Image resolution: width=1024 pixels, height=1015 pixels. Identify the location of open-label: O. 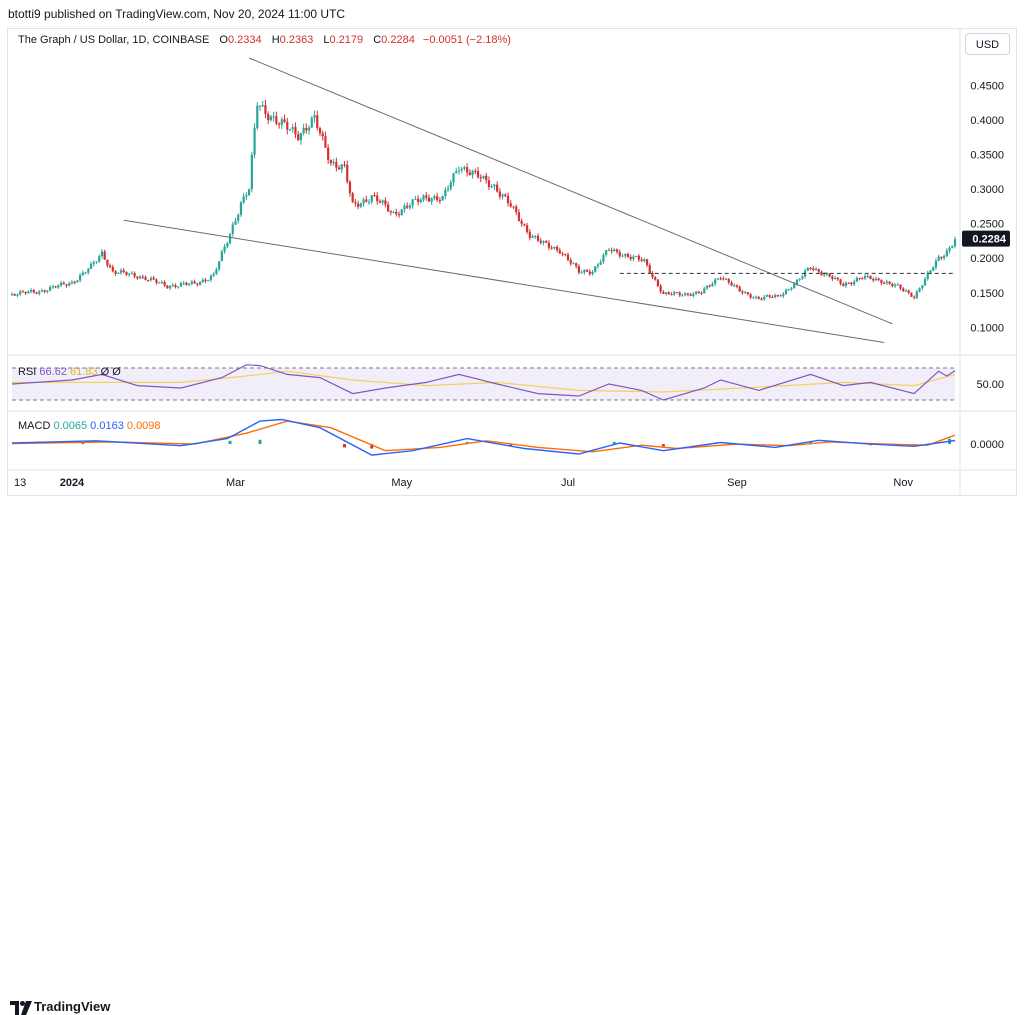
(223, 40).